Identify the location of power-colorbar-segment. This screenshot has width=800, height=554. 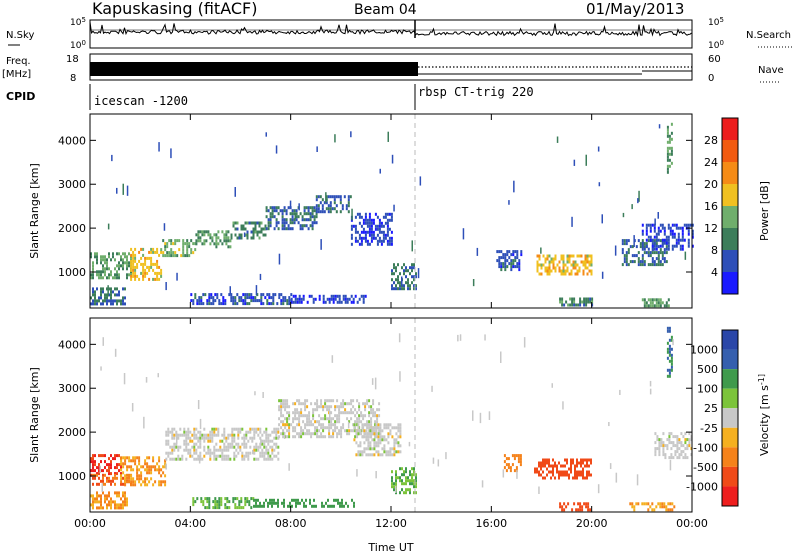
(730, 239).